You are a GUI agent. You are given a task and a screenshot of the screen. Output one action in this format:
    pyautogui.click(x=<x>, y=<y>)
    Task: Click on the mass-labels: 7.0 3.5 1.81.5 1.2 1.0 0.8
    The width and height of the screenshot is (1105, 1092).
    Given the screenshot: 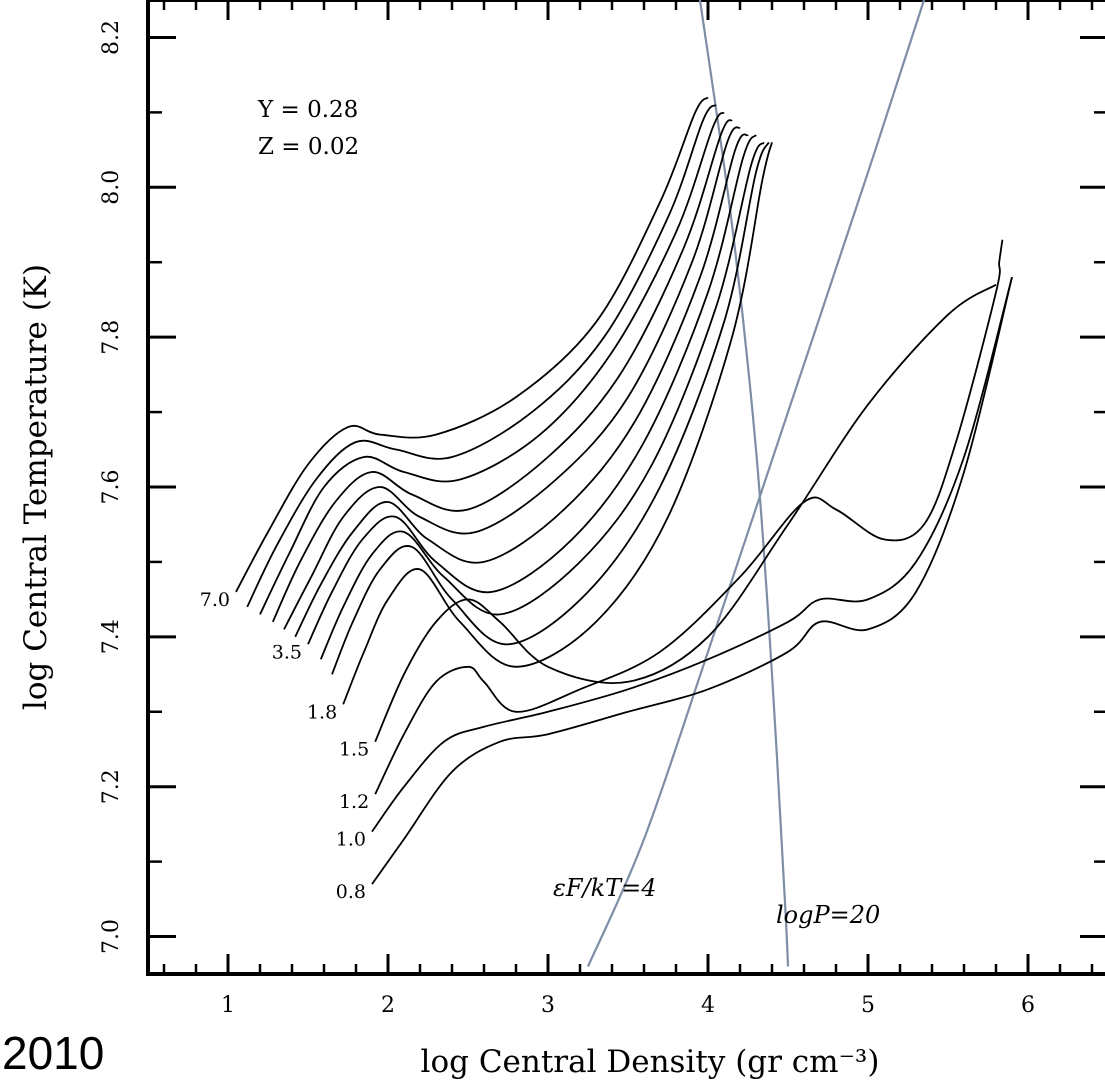 What is the action you would take?
    pyautogui.click(x=284, y=746)
    